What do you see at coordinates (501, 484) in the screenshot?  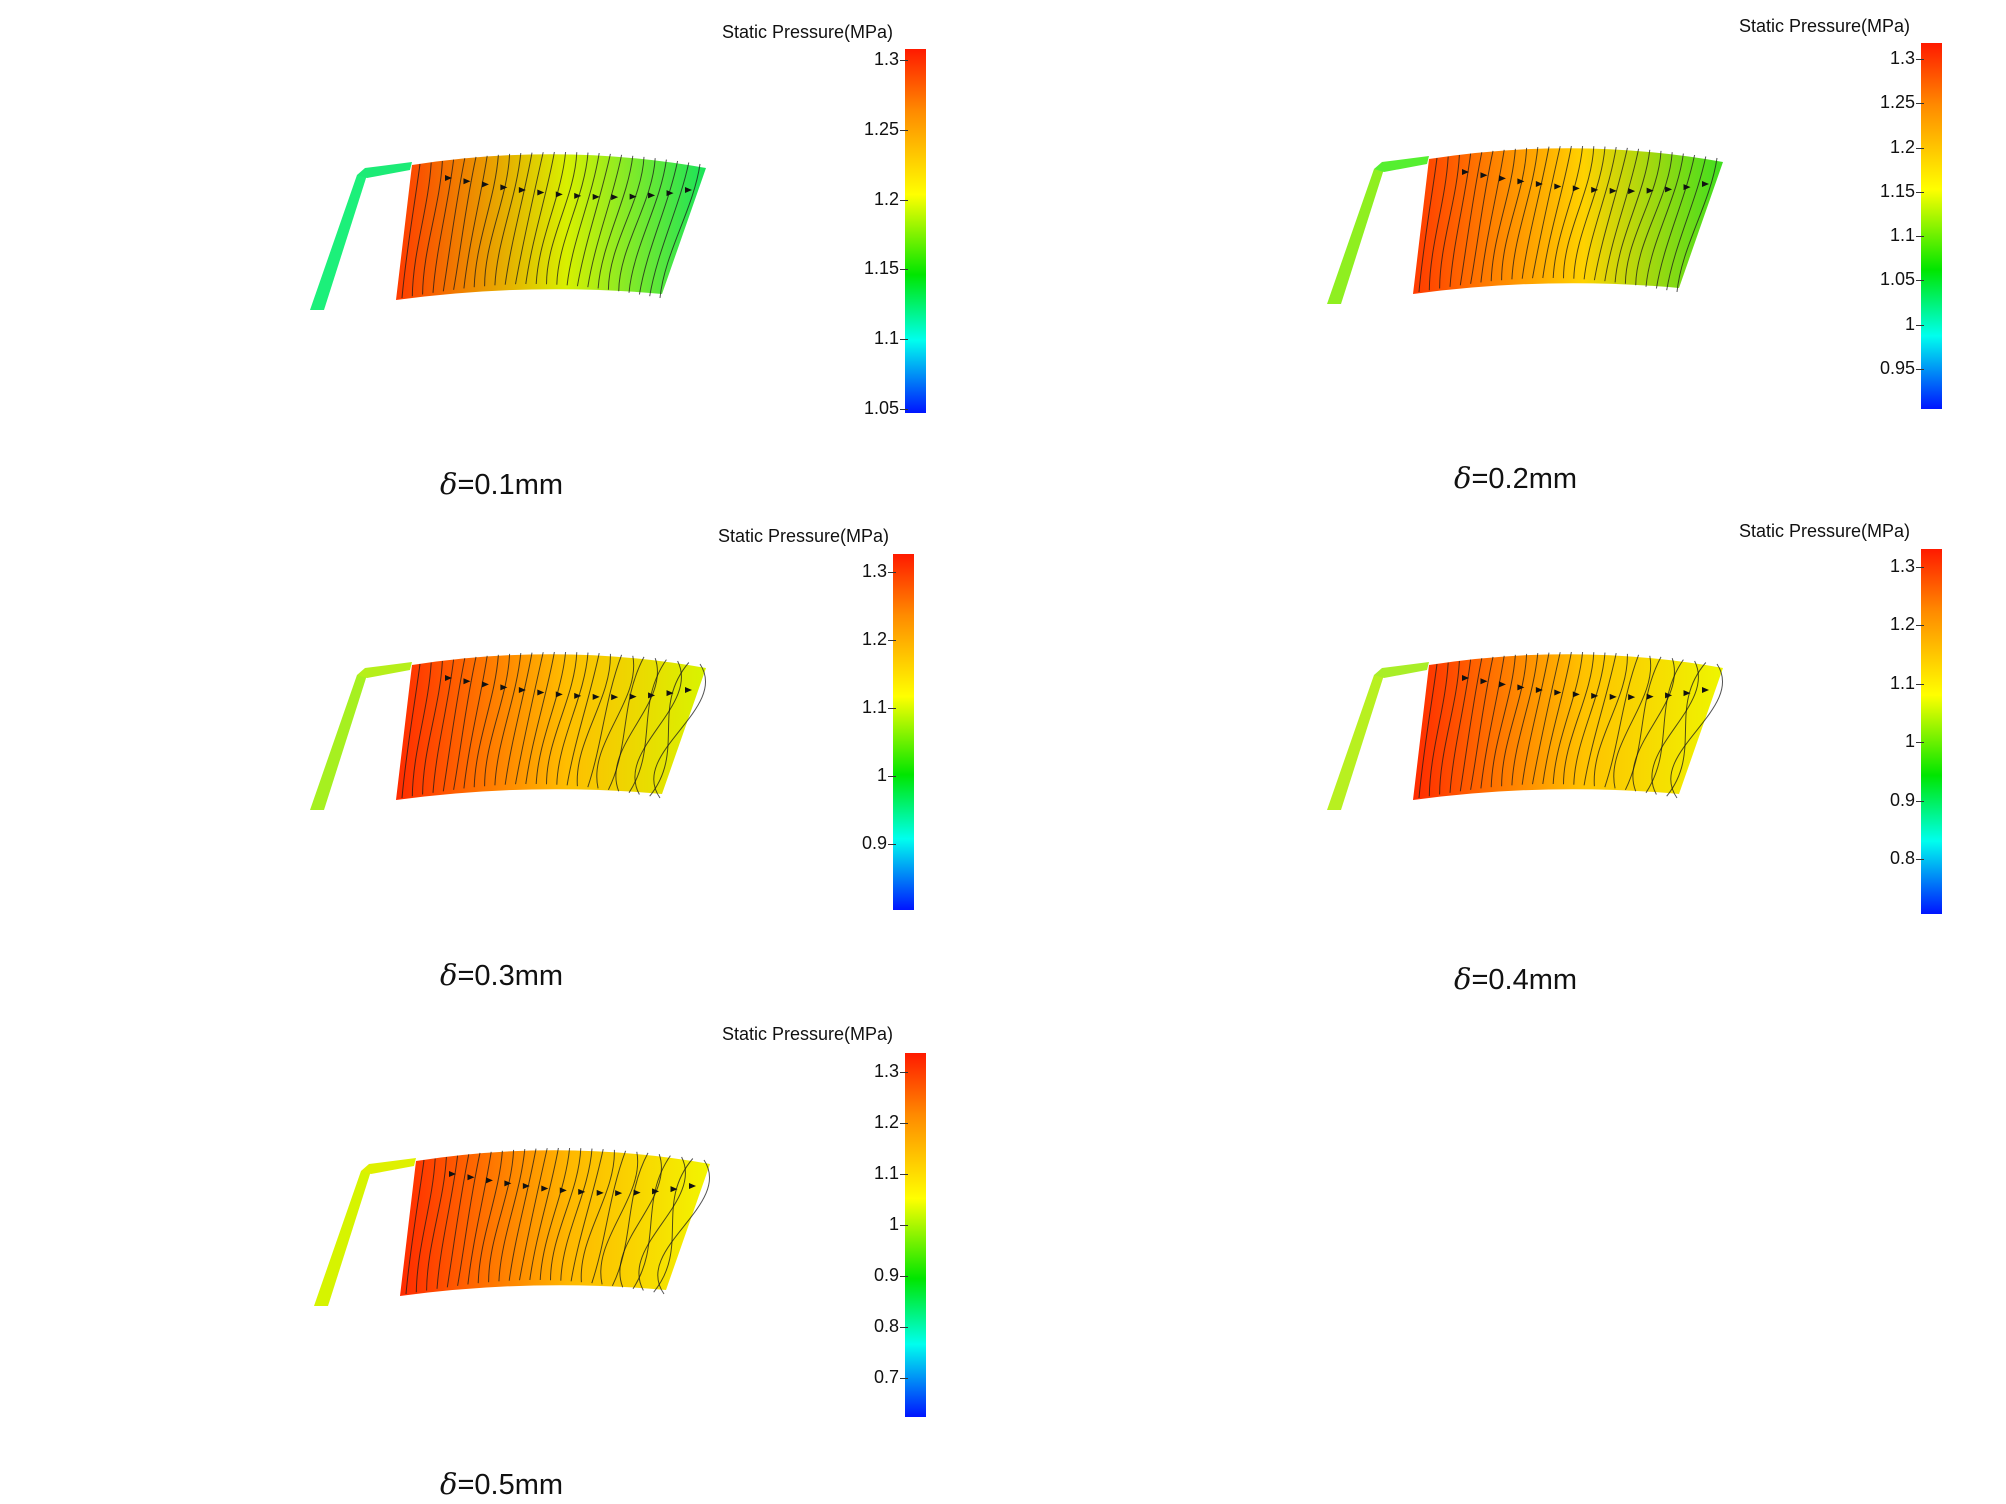 I see `panel-caption: δ=0.1mm` at bounding box center [501, 484].